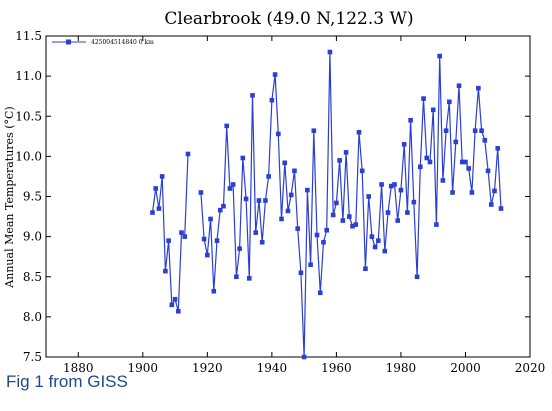 This screenshot has height=411, width=552. Describe the element at coordinates (28, 156) in the screenshot. I see `y-tick-label: 10.0` at that location.